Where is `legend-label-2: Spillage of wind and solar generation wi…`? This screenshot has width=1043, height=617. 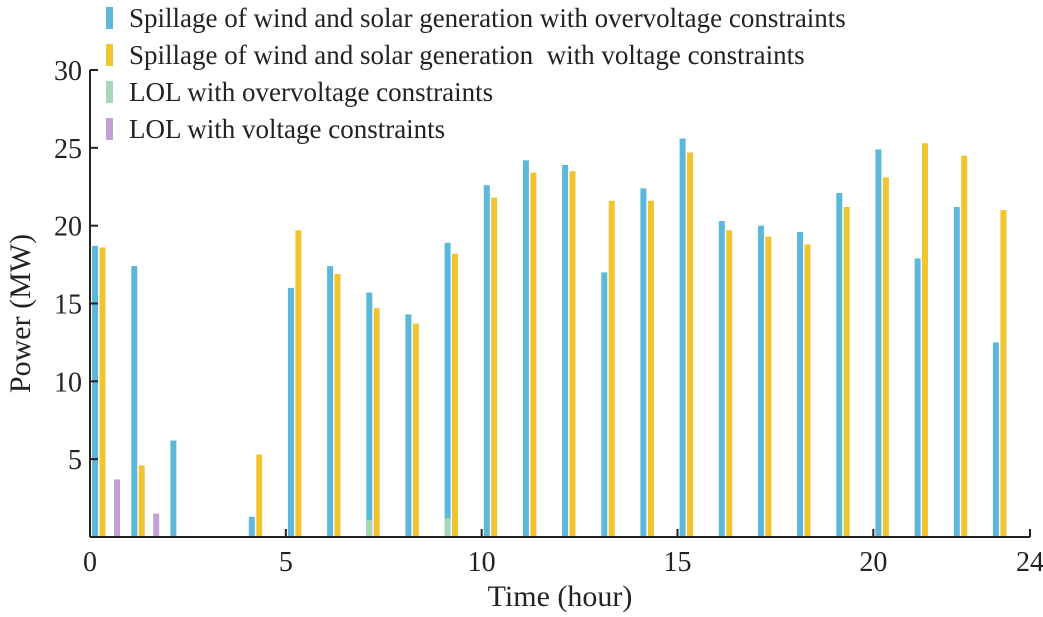 legend-label-2: Spillage of wind and solar generation wi… is located at coordinates (467, 55).